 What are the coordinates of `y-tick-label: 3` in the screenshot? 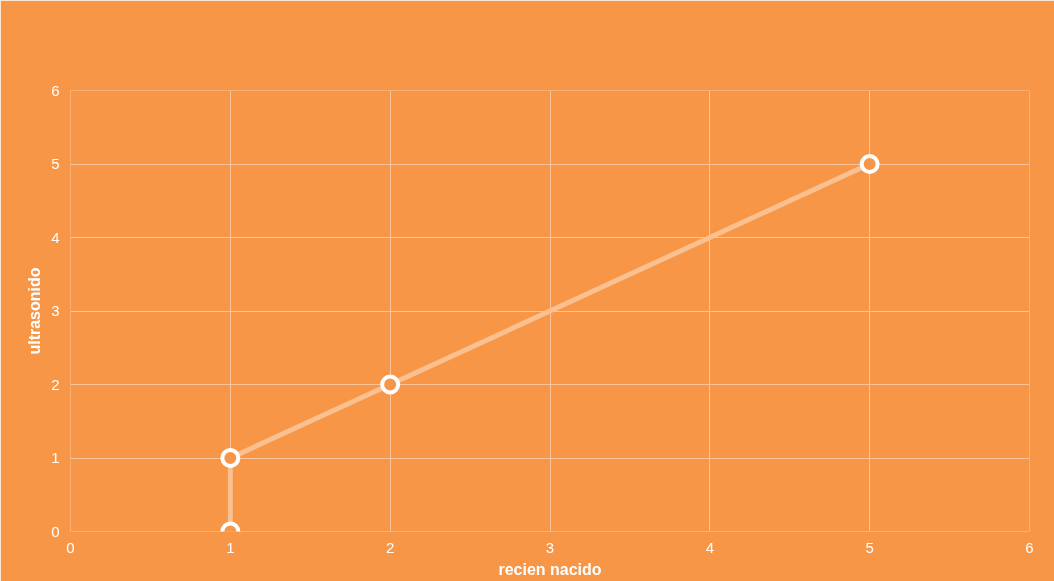 It's located at (55, 310).